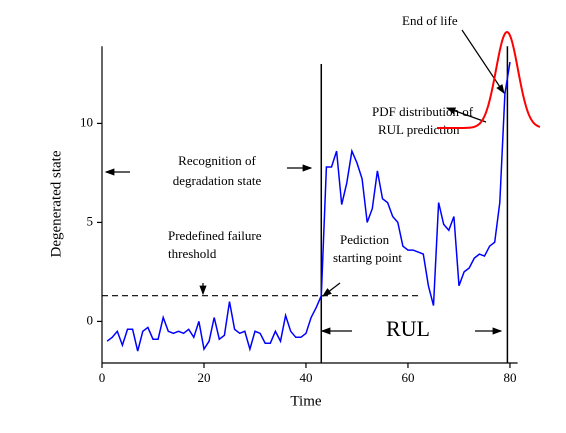 This screenshot has height=433, width=566. I want to click on x-tick-label: 80, so click(509, 377).